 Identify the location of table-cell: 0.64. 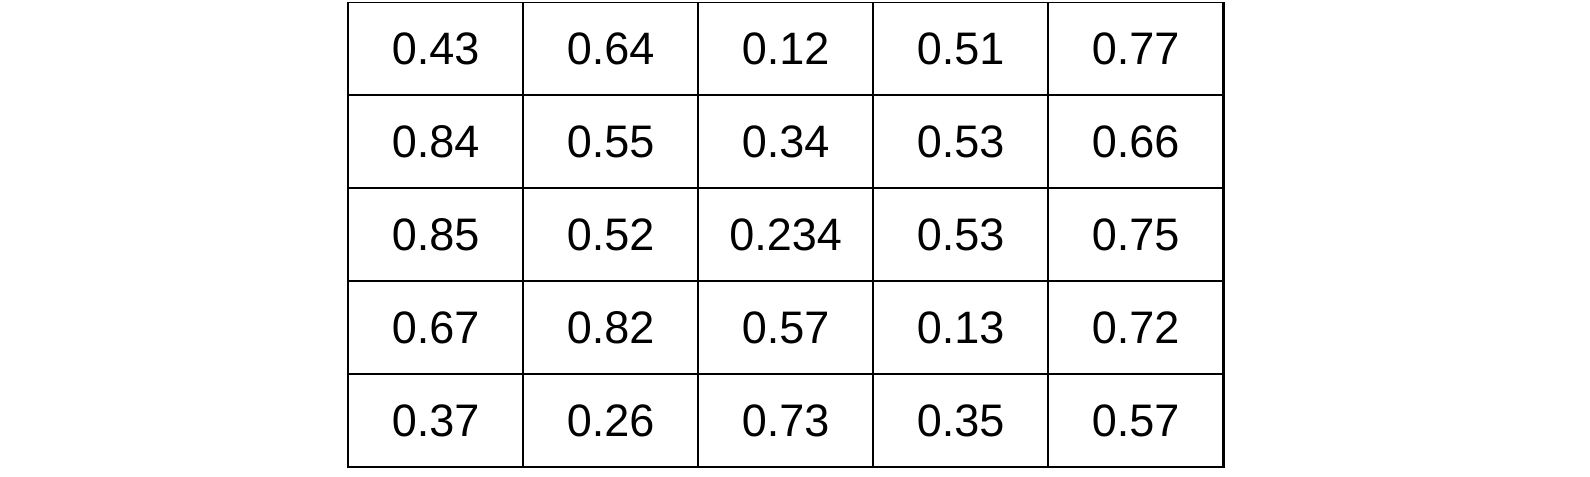
(611, 49).